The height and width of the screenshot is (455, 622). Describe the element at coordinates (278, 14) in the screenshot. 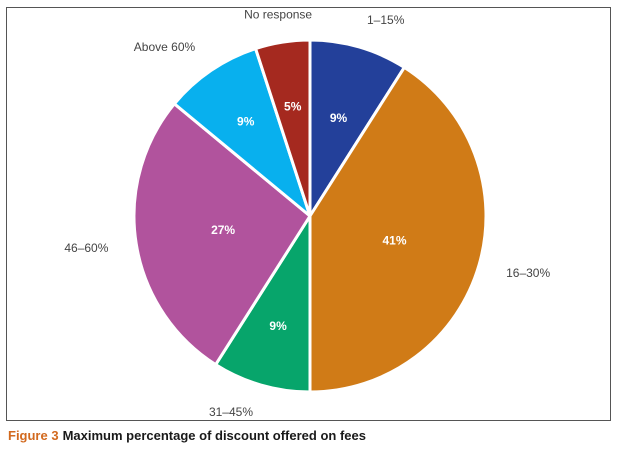

I see `slice-category-label: No response` at that location.